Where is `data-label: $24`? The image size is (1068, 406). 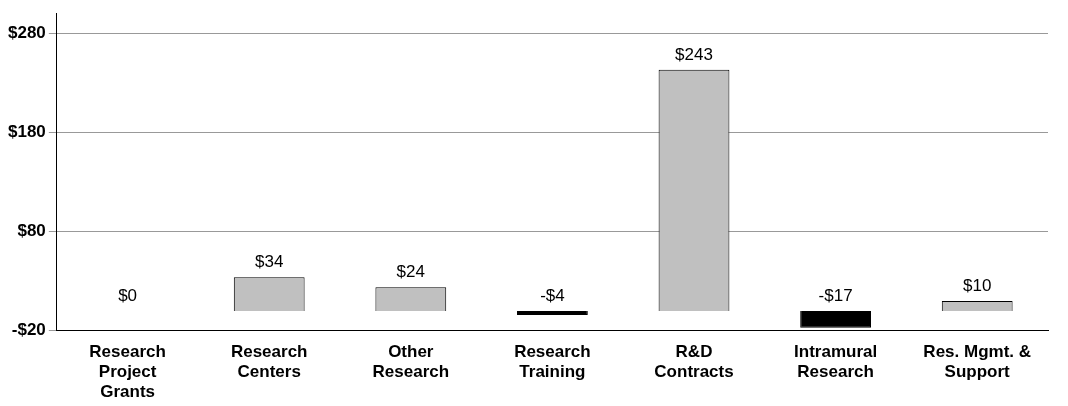 data-label: $24 is located at coordinates (410, 272).